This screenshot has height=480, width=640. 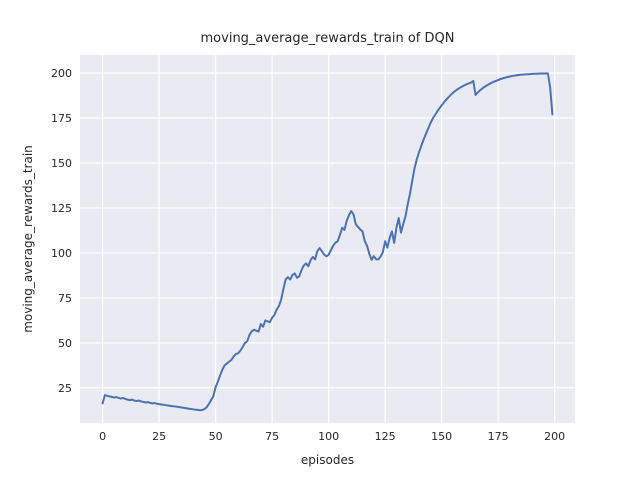 What do you see at coordinates (328, 436) in the screenshot?
I see `x-tick-label: 100` at bounding box center [328, 436].